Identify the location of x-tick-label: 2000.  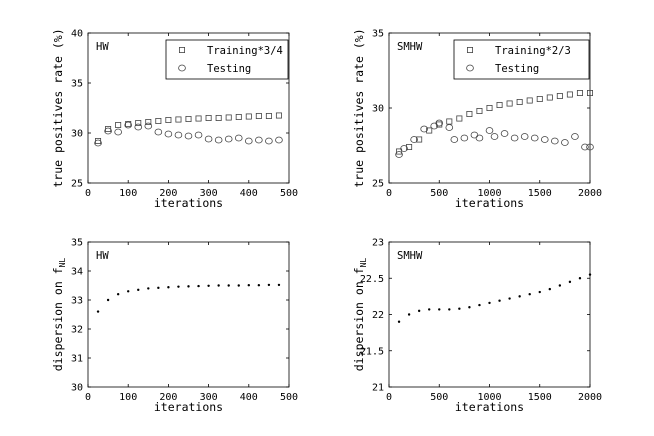
(590, 397).